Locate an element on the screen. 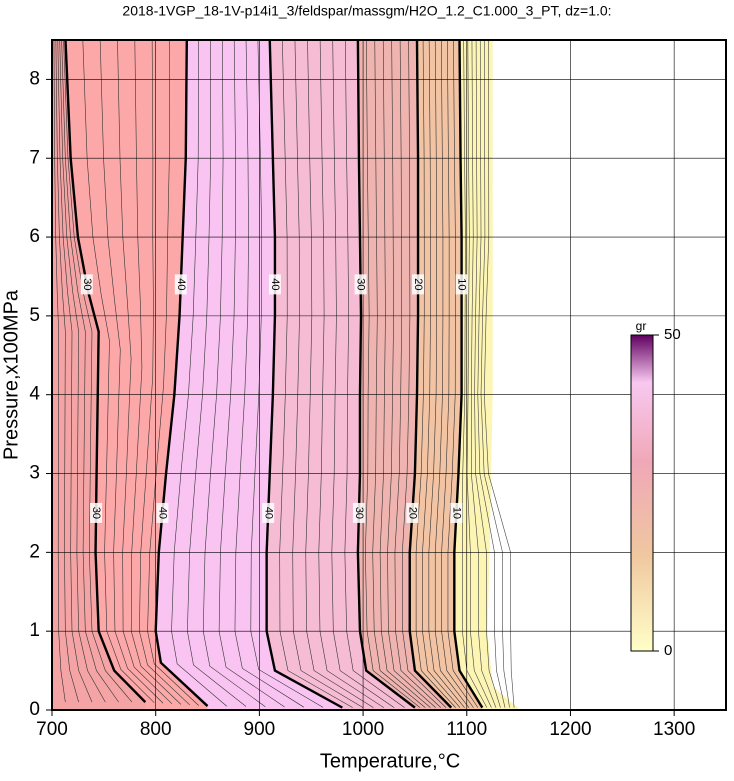 The height and width of the screenshot is (781, 734). colorbar is located at coordinates (642, 493).